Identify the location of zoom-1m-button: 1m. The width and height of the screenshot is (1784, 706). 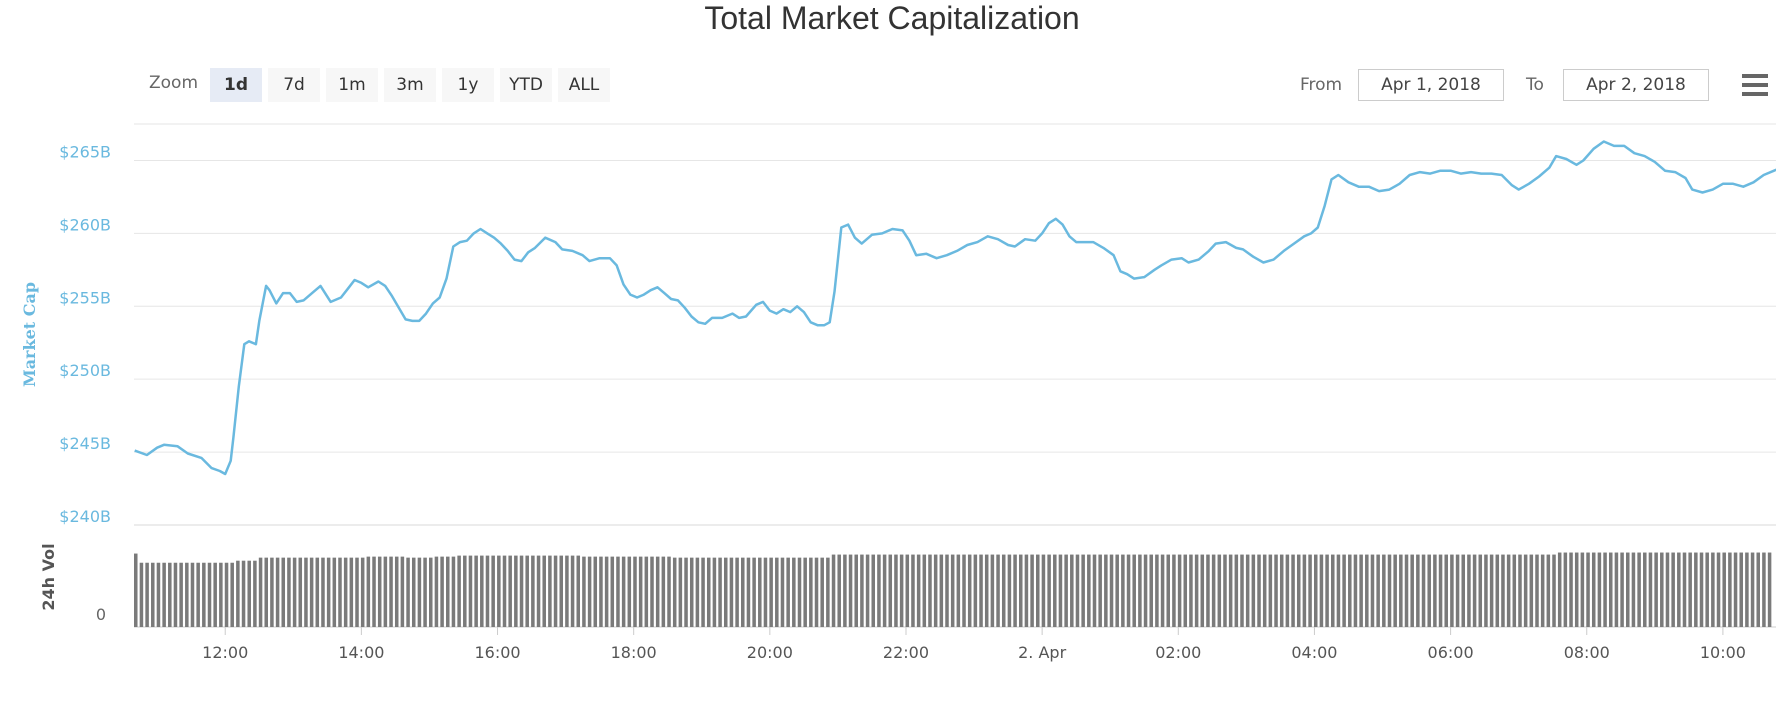
(352, 85).